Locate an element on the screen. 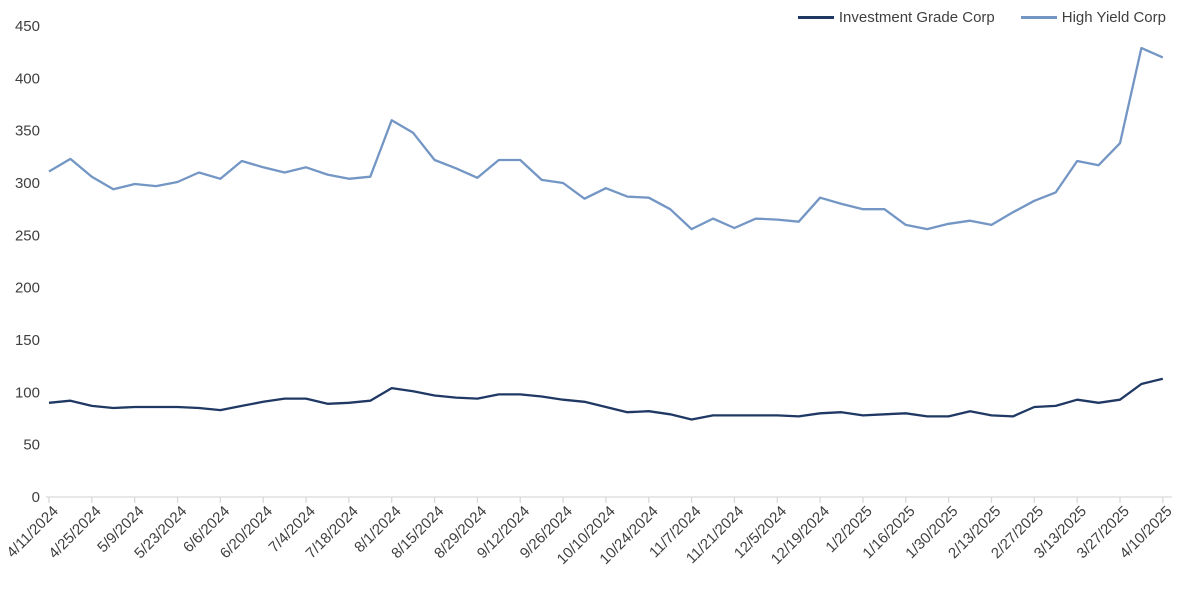 Image resolution: width=1200 pixels, height=600 pixels. y-tick-label: 300 is located at coordinates (27, 183).